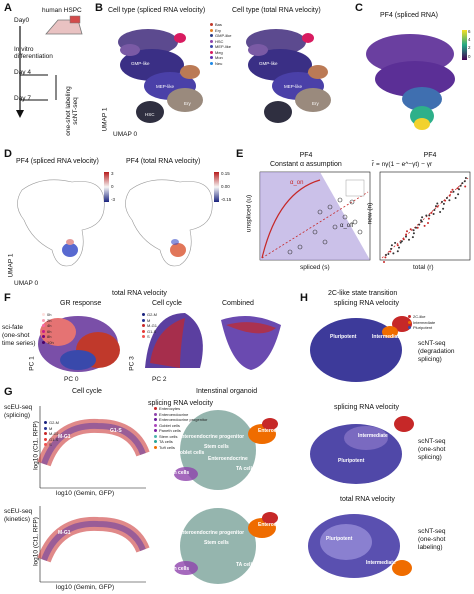 This screenshot has width=474, height=594. What do you see at coordinates (297, 183) in the screenshot?
I see `alpha-on-label: α_on` at bounding box center [297, 183].